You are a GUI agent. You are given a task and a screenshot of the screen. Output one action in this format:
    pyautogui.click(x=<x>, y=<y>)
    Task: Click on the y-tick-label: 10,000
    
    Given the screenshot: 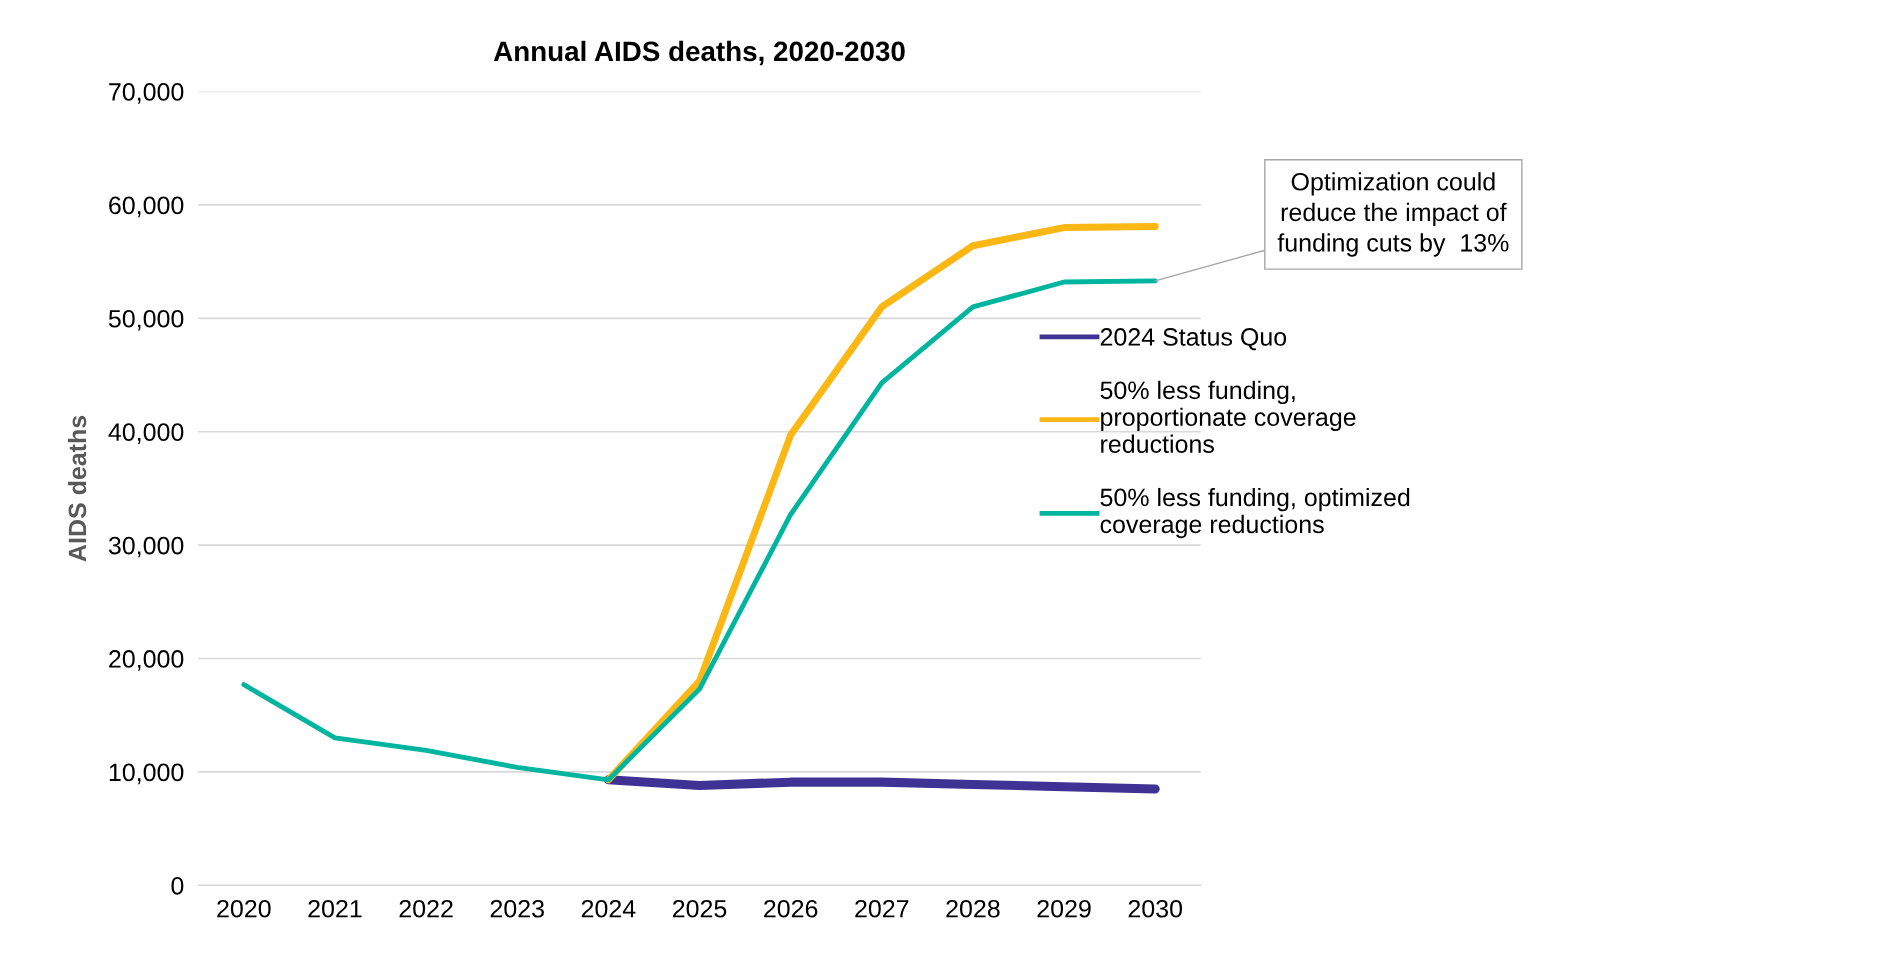 What is the action you would take?
    pyautogui.click(x=146, y=774)
    